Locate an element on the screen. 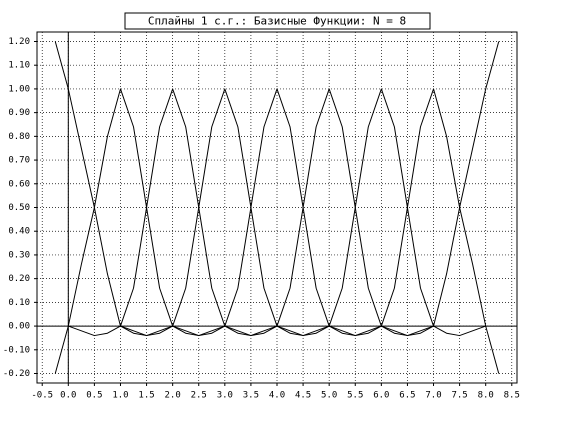 Image resolution: width=564 pixels, height=423 pixels. y-tick-label: 1.10 is located at coordinates (19, 66).